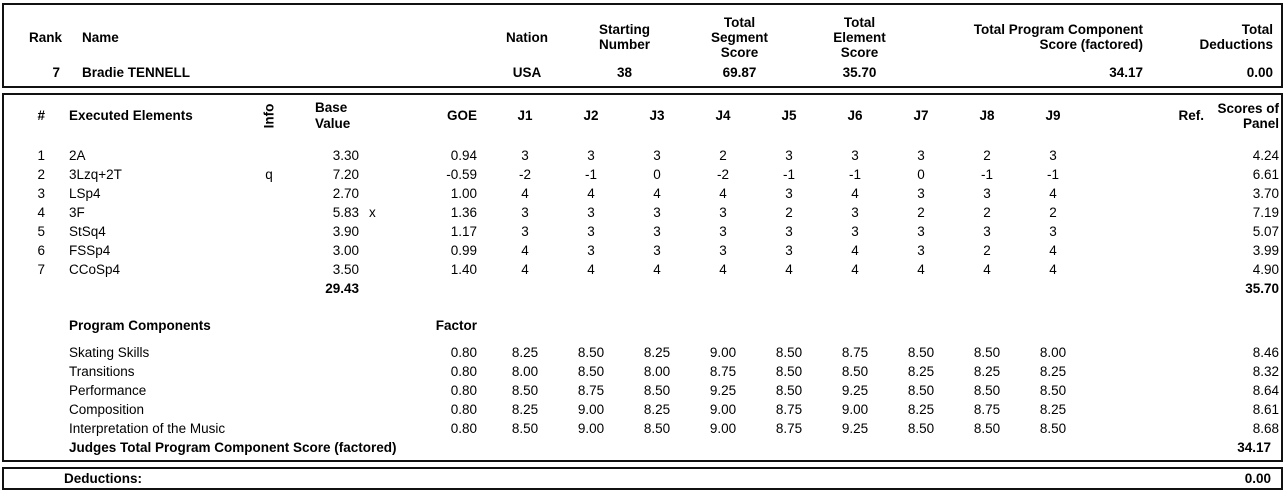 This screenshot has width=1285, height=491. I want to click on component-panel-score: 8.32, so click(1265, 371).